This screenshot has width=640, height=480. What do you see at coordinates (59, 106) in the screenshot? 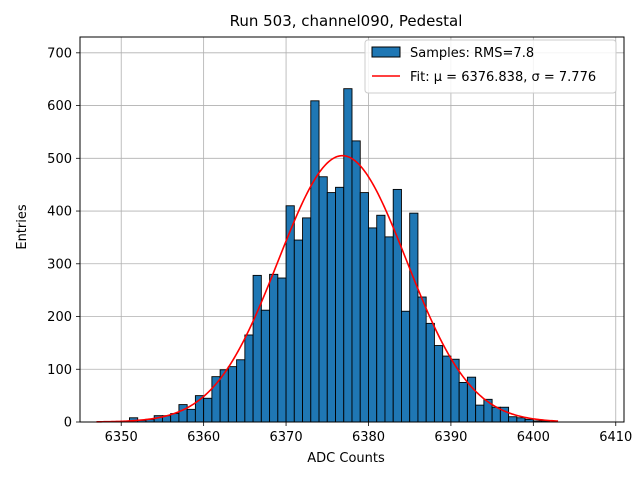
I see `y-tick-label: 600` at bounding box center [59, 106].